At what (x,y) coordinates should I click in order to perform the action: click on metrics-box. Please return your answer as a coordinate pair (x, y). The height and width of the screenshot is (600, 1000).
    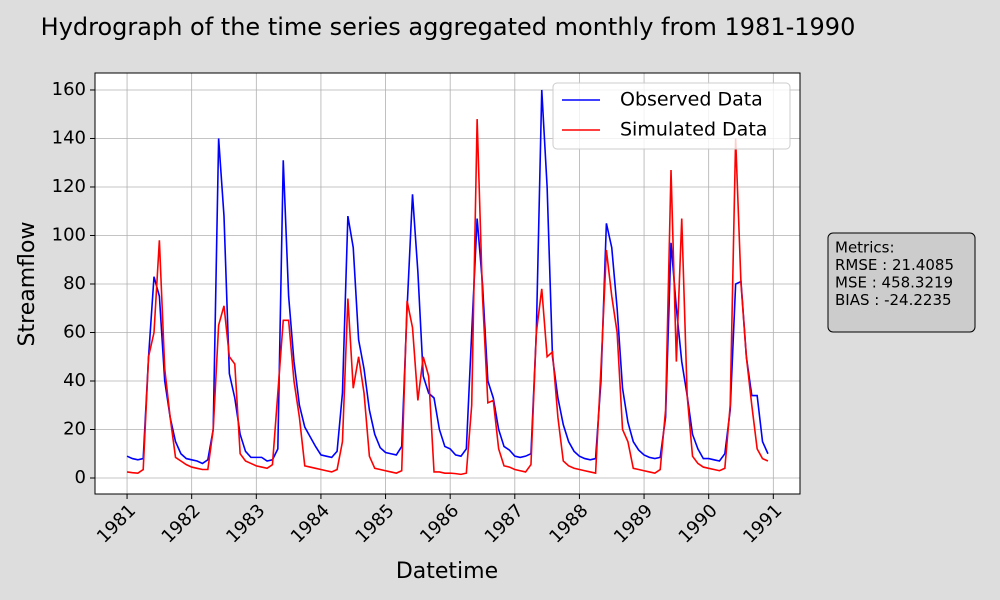
    Looking at the image, I should click on (901, 282).